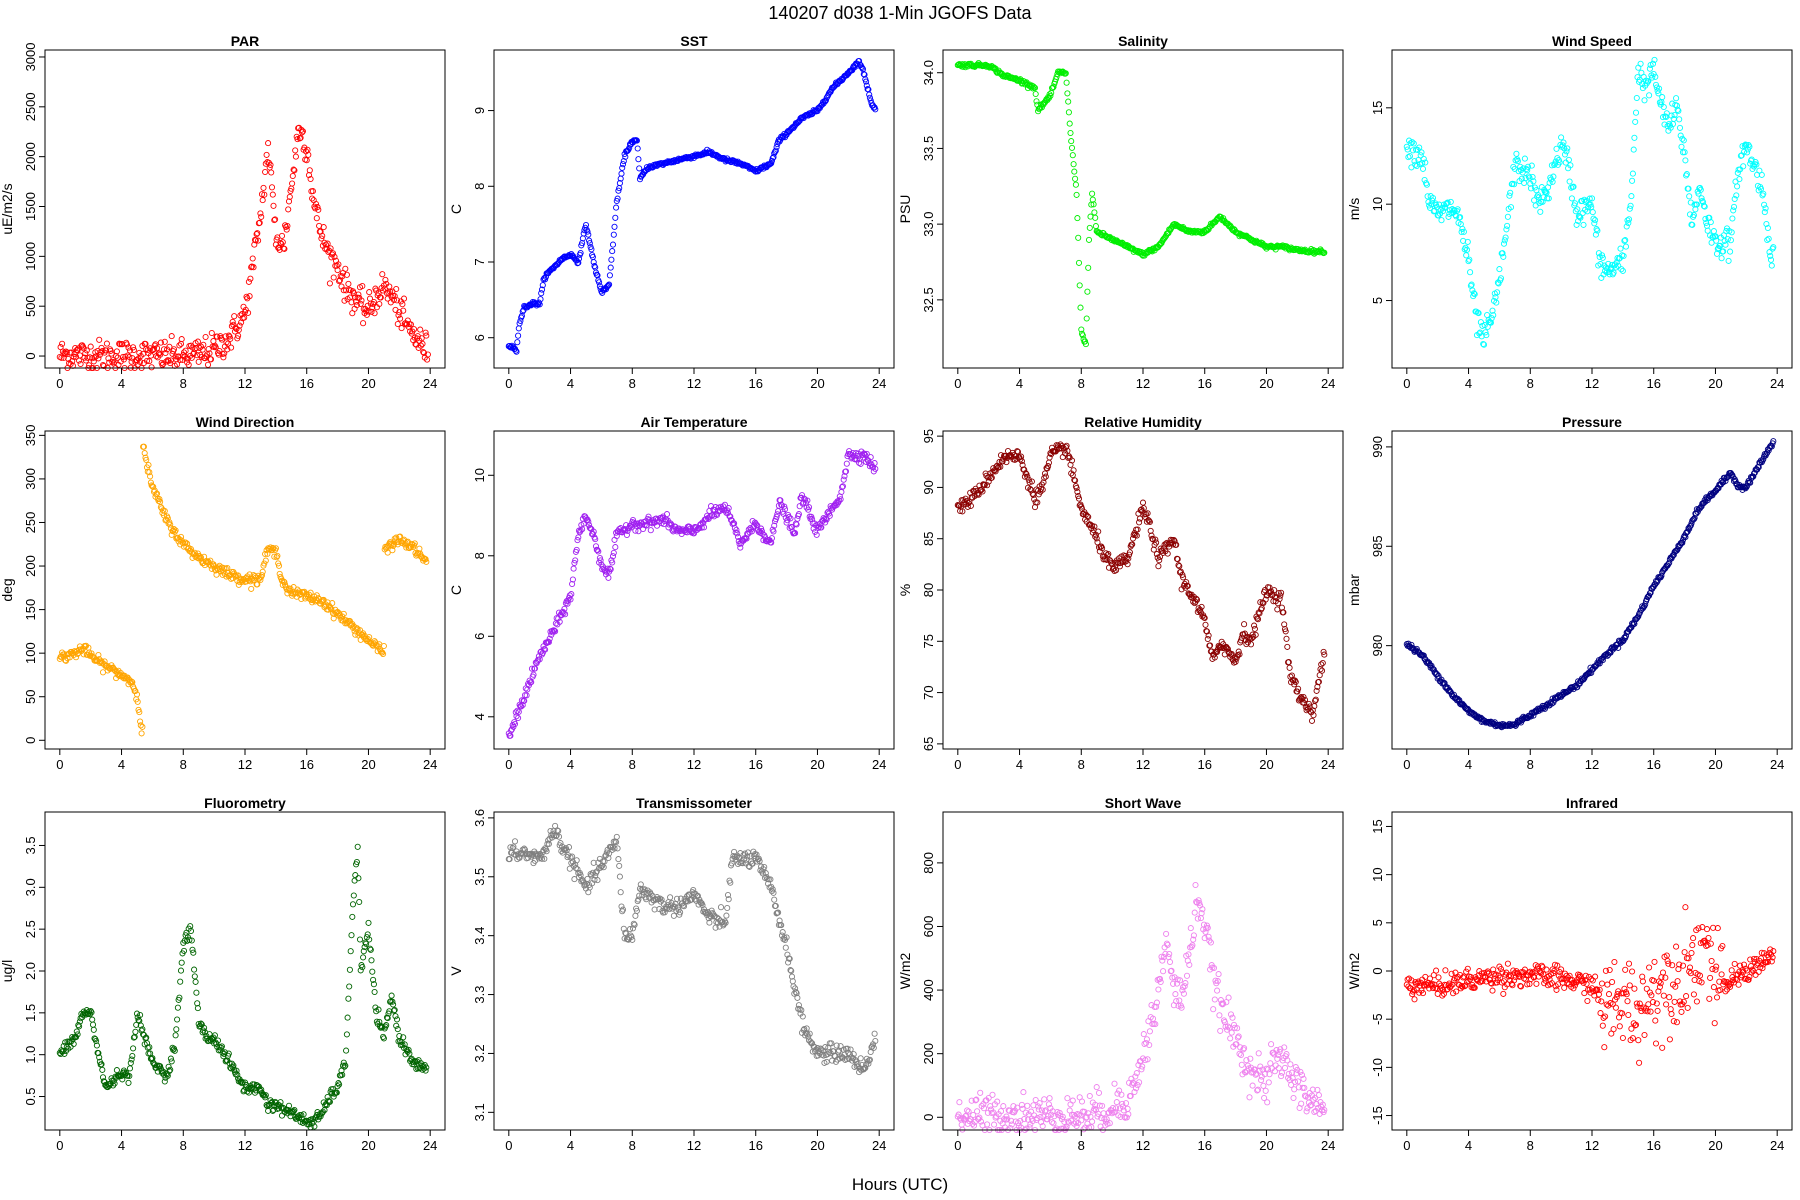 This screenshot has width=1800, height=1200. I want to click on x-tick-label: 16, so click(306, 383).